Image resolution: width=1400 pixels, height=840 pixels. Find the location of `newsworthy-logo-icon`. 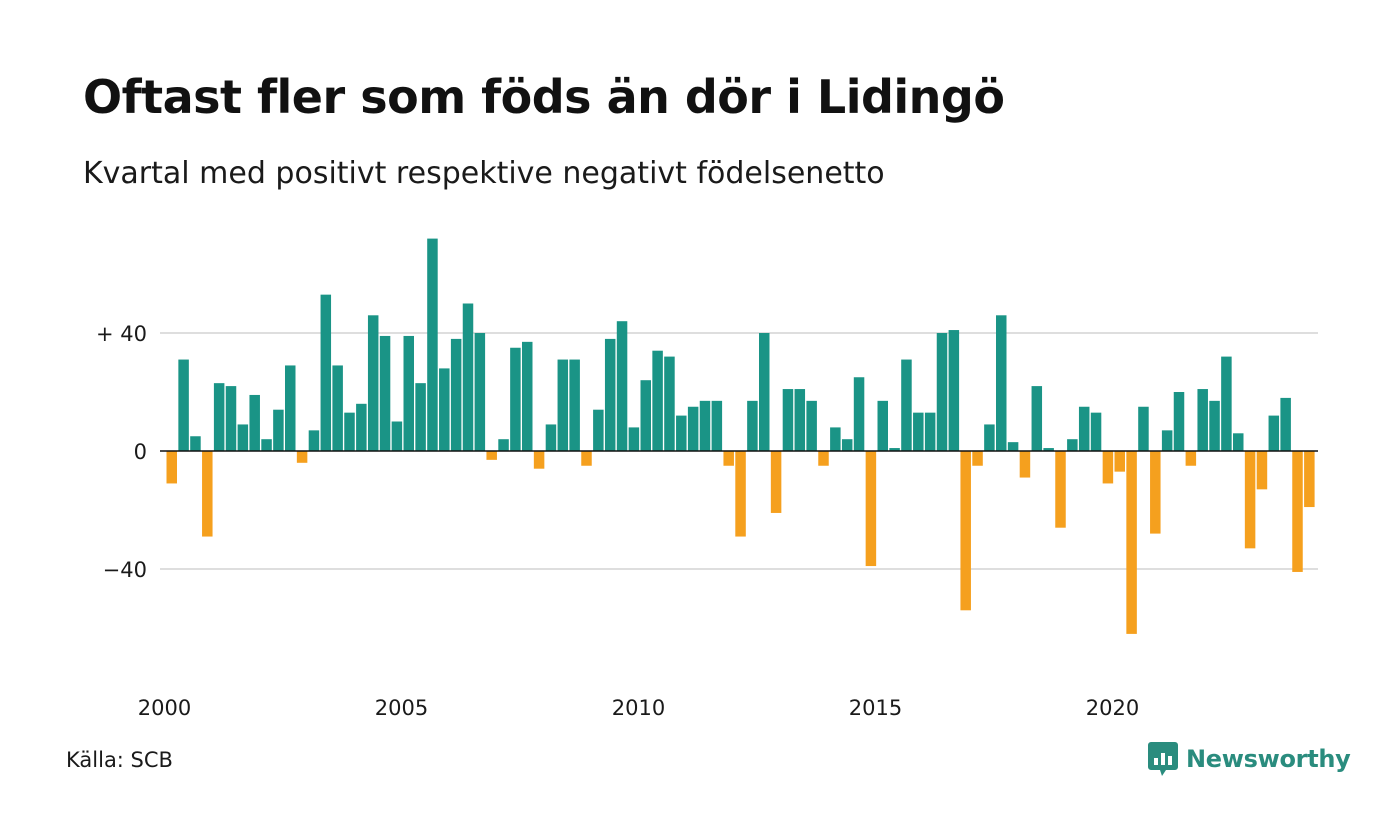

newsworthy-logo-icon is located at coordinates (1163, 759).